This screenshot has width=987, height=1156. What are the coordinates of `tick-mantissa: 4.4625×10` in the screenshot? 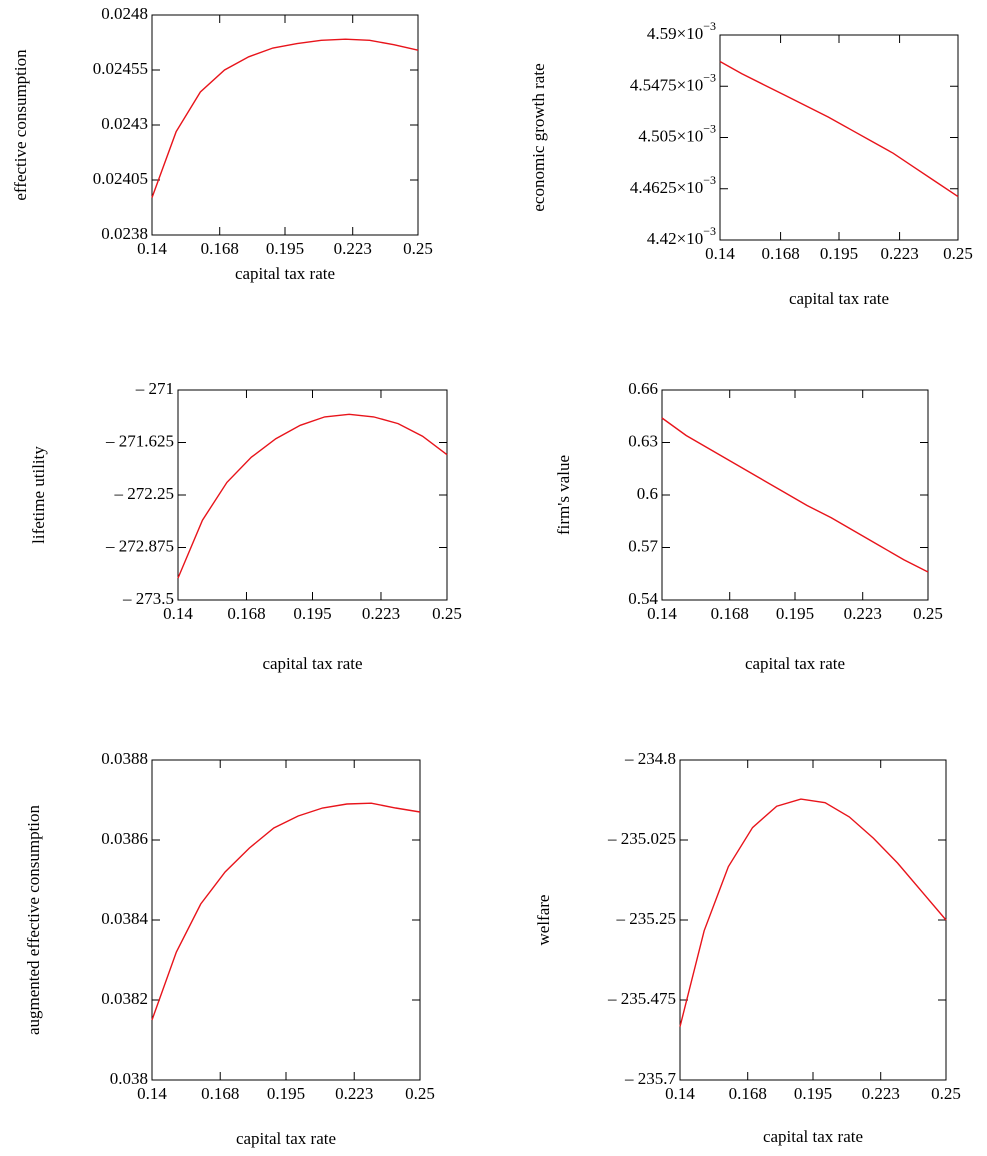 It's located at (666, 187).